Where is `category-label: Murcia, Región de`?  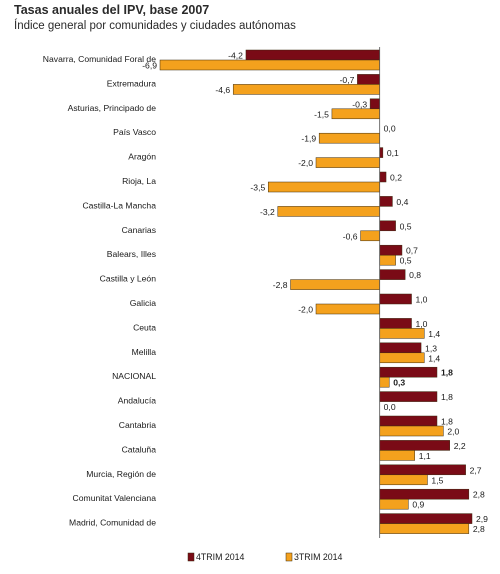 category-label: Murcia, Región de is located at coordinates (121, 474).